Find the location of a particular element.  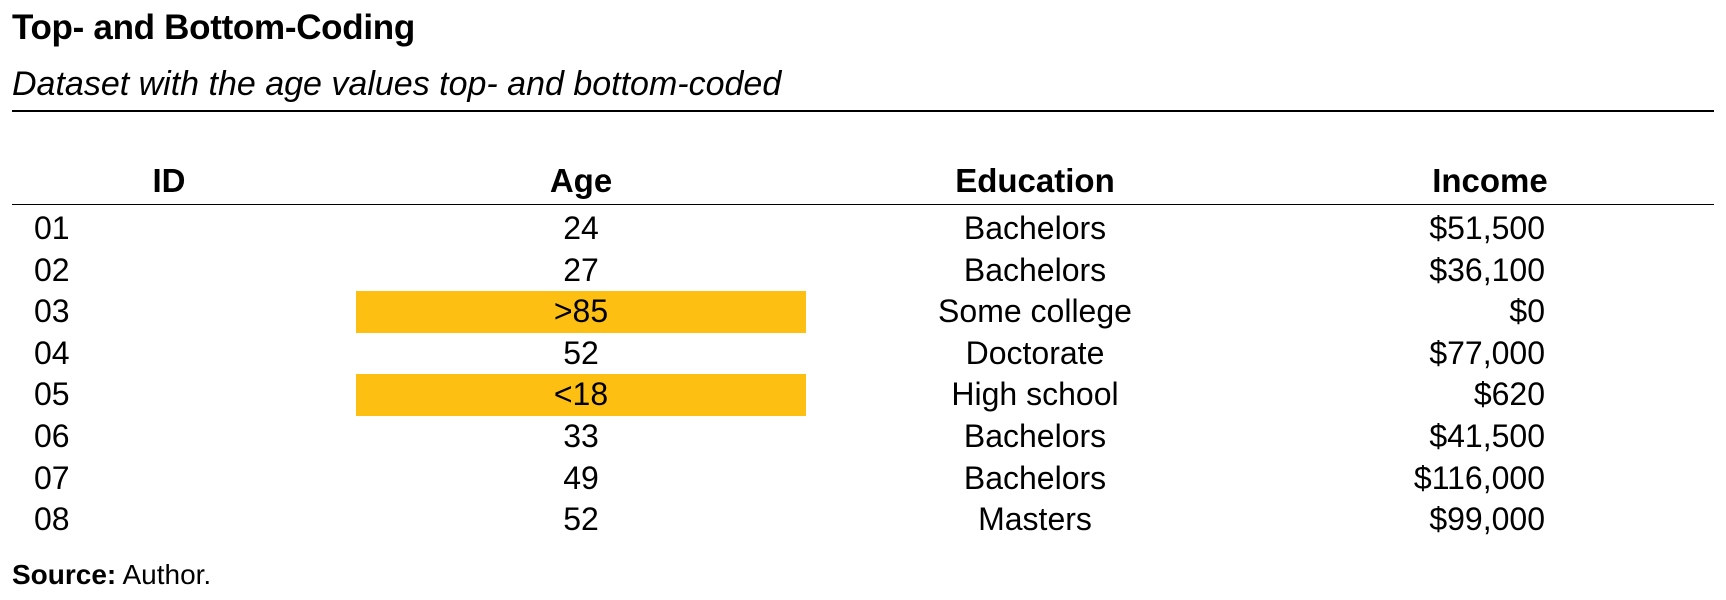

cell-id: 01 is located at coordinates (52, 228).